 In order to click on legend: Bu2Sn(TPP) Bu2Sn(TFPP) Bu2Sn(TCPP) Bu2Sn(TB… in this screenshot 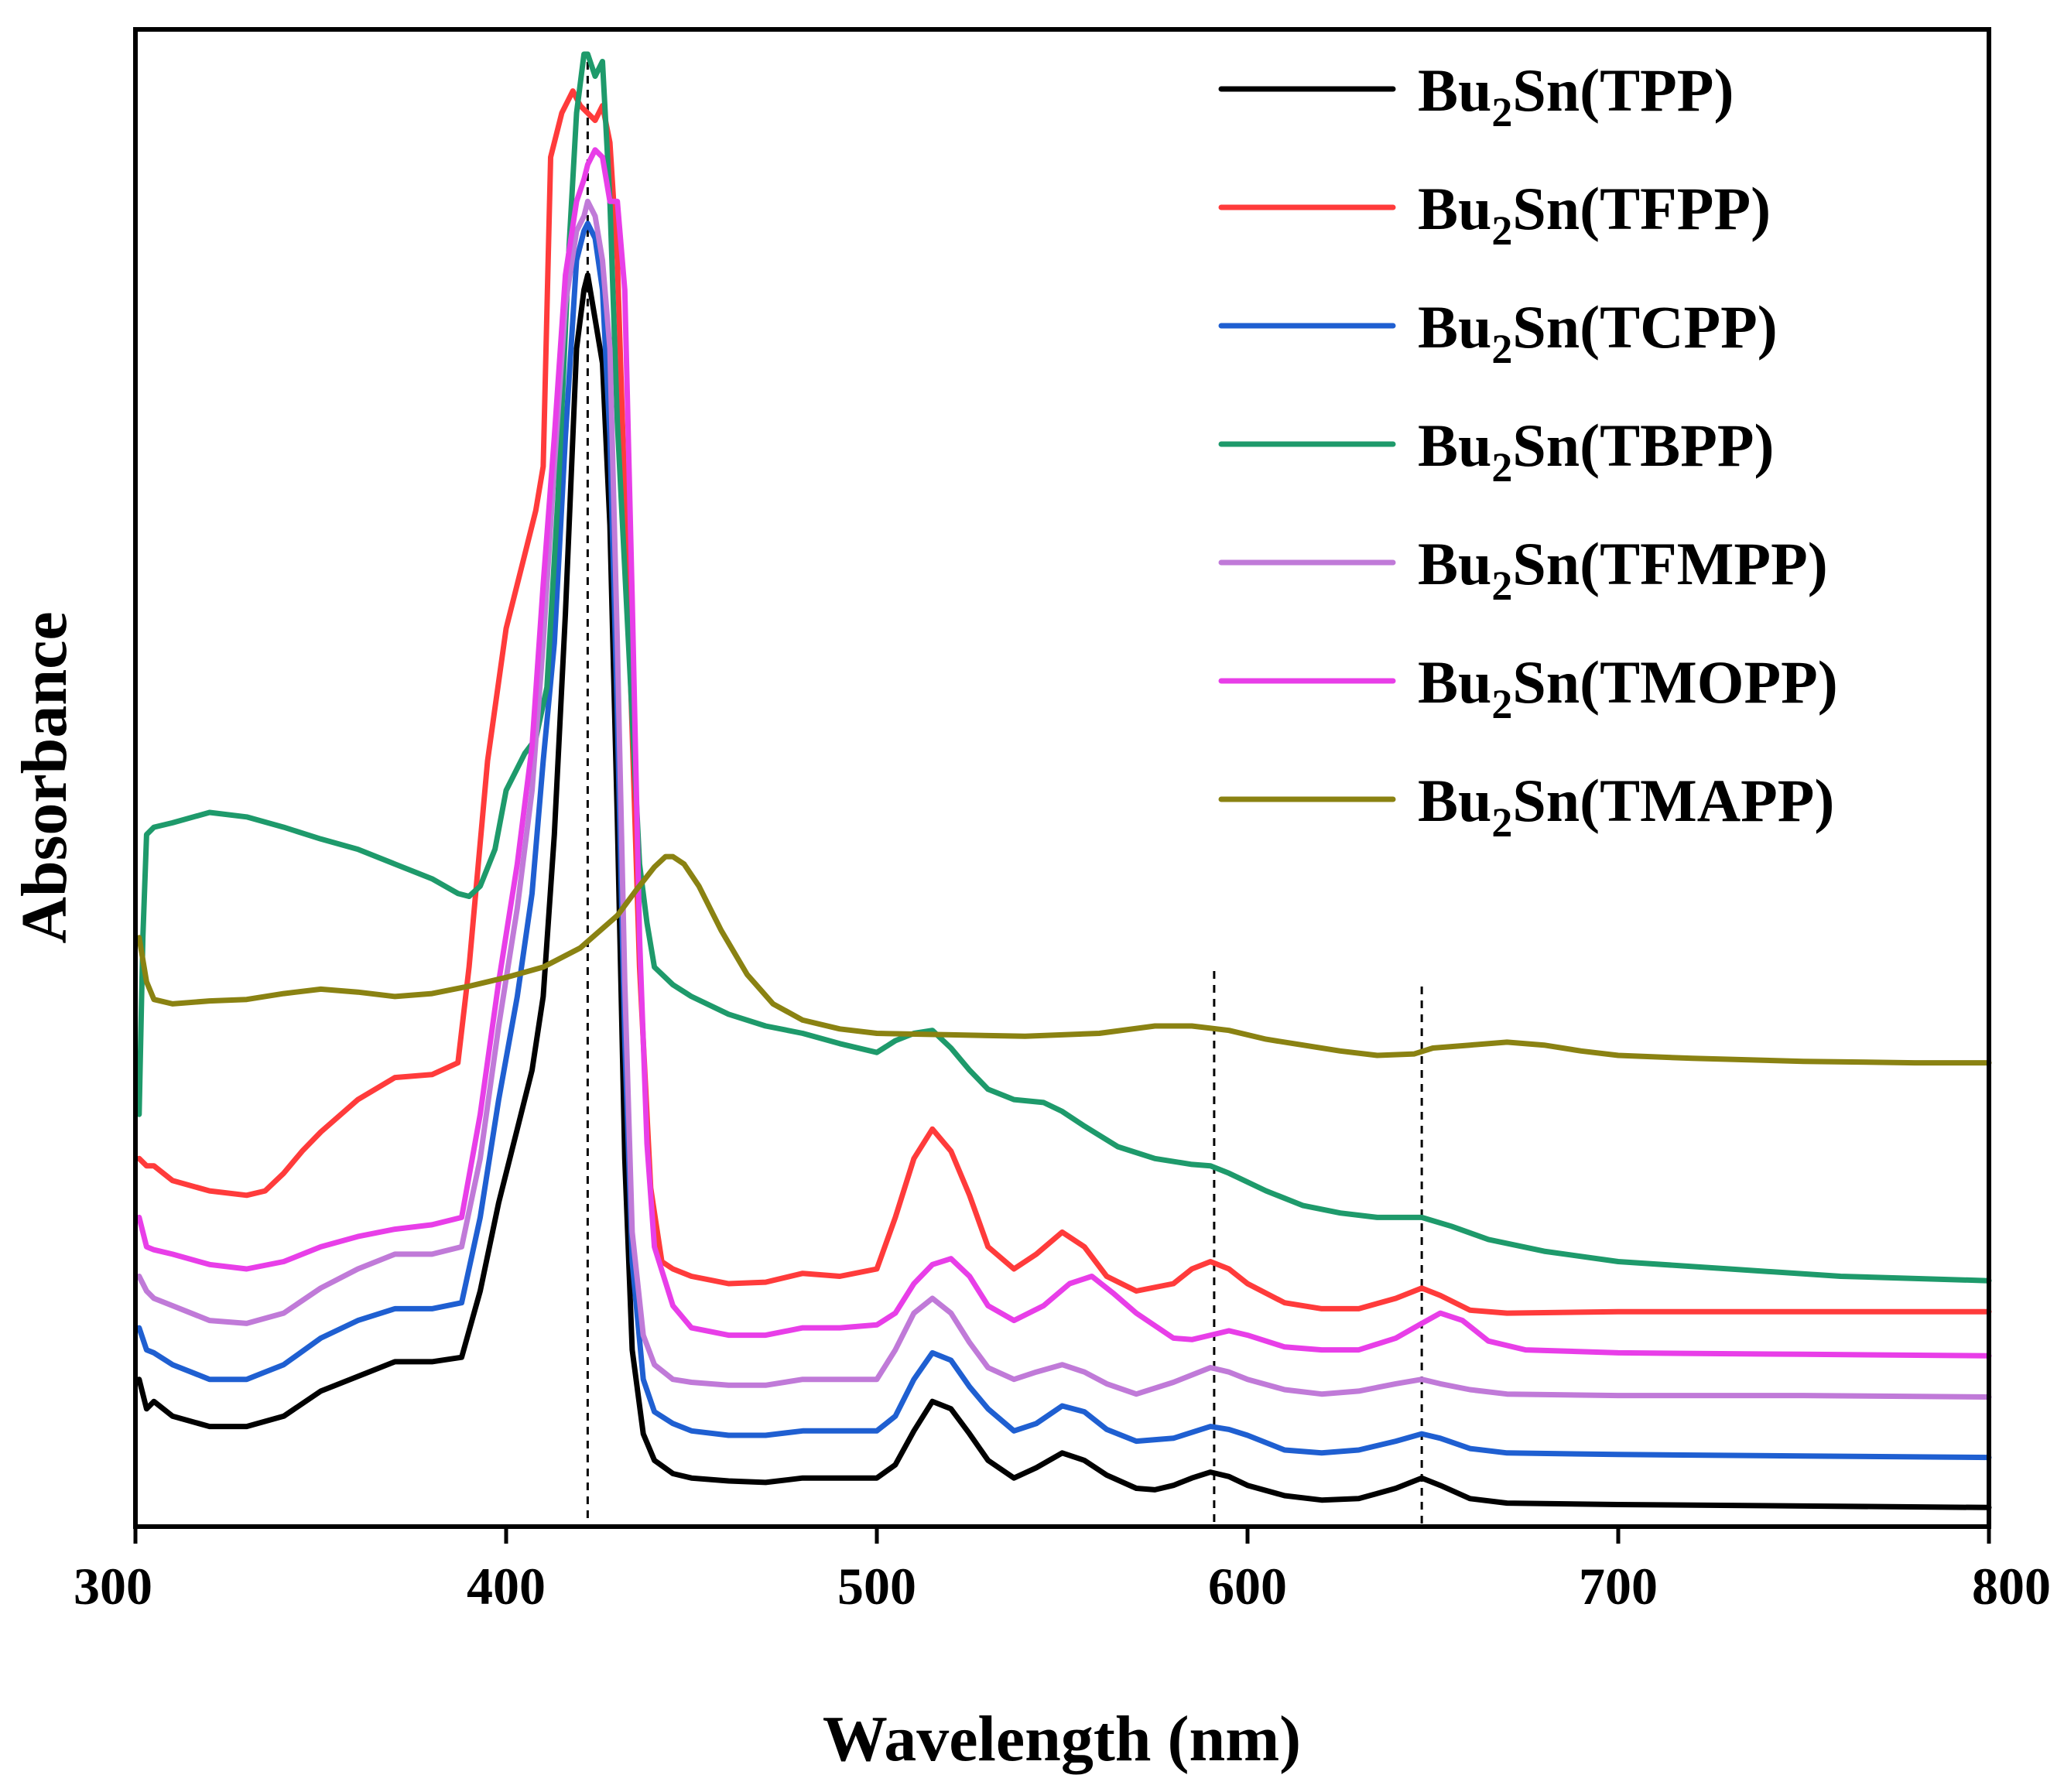, I will do `click(1528, 451)`.